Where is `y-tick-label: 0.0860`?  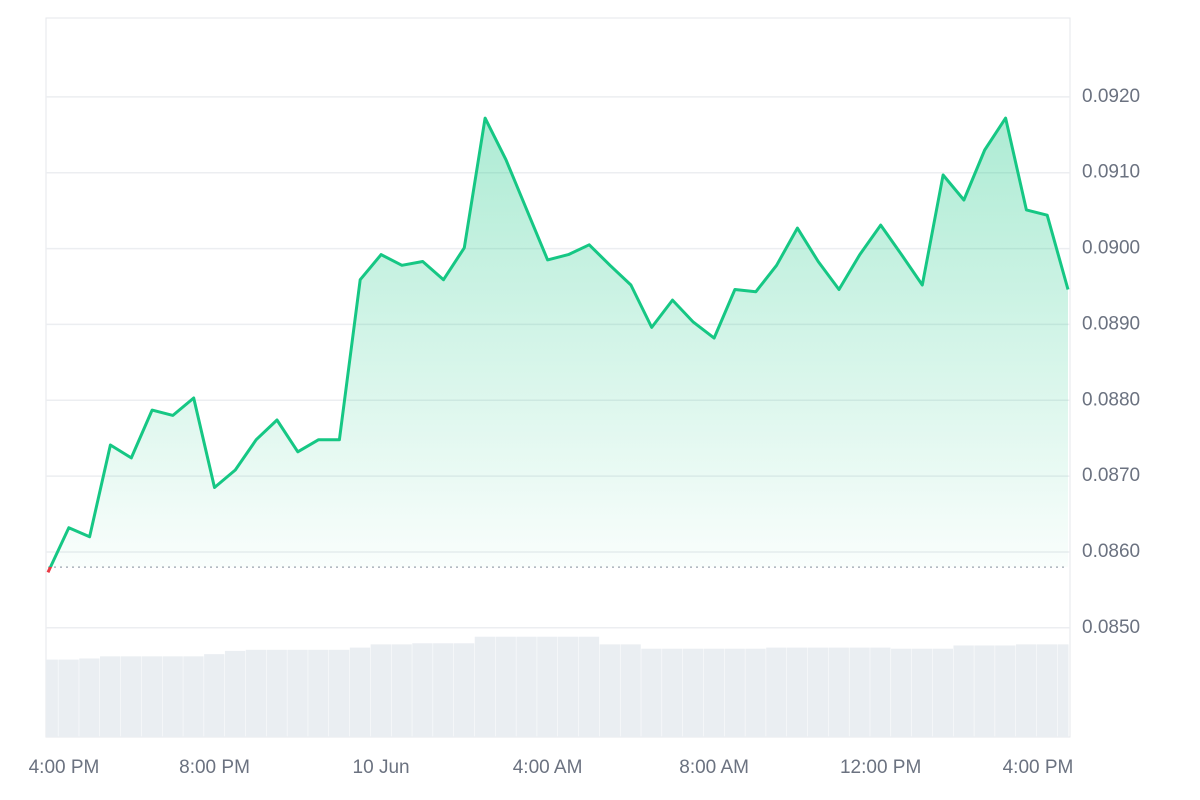 y-tick-label: 0.0860 is located at coordinates (1111, 551).